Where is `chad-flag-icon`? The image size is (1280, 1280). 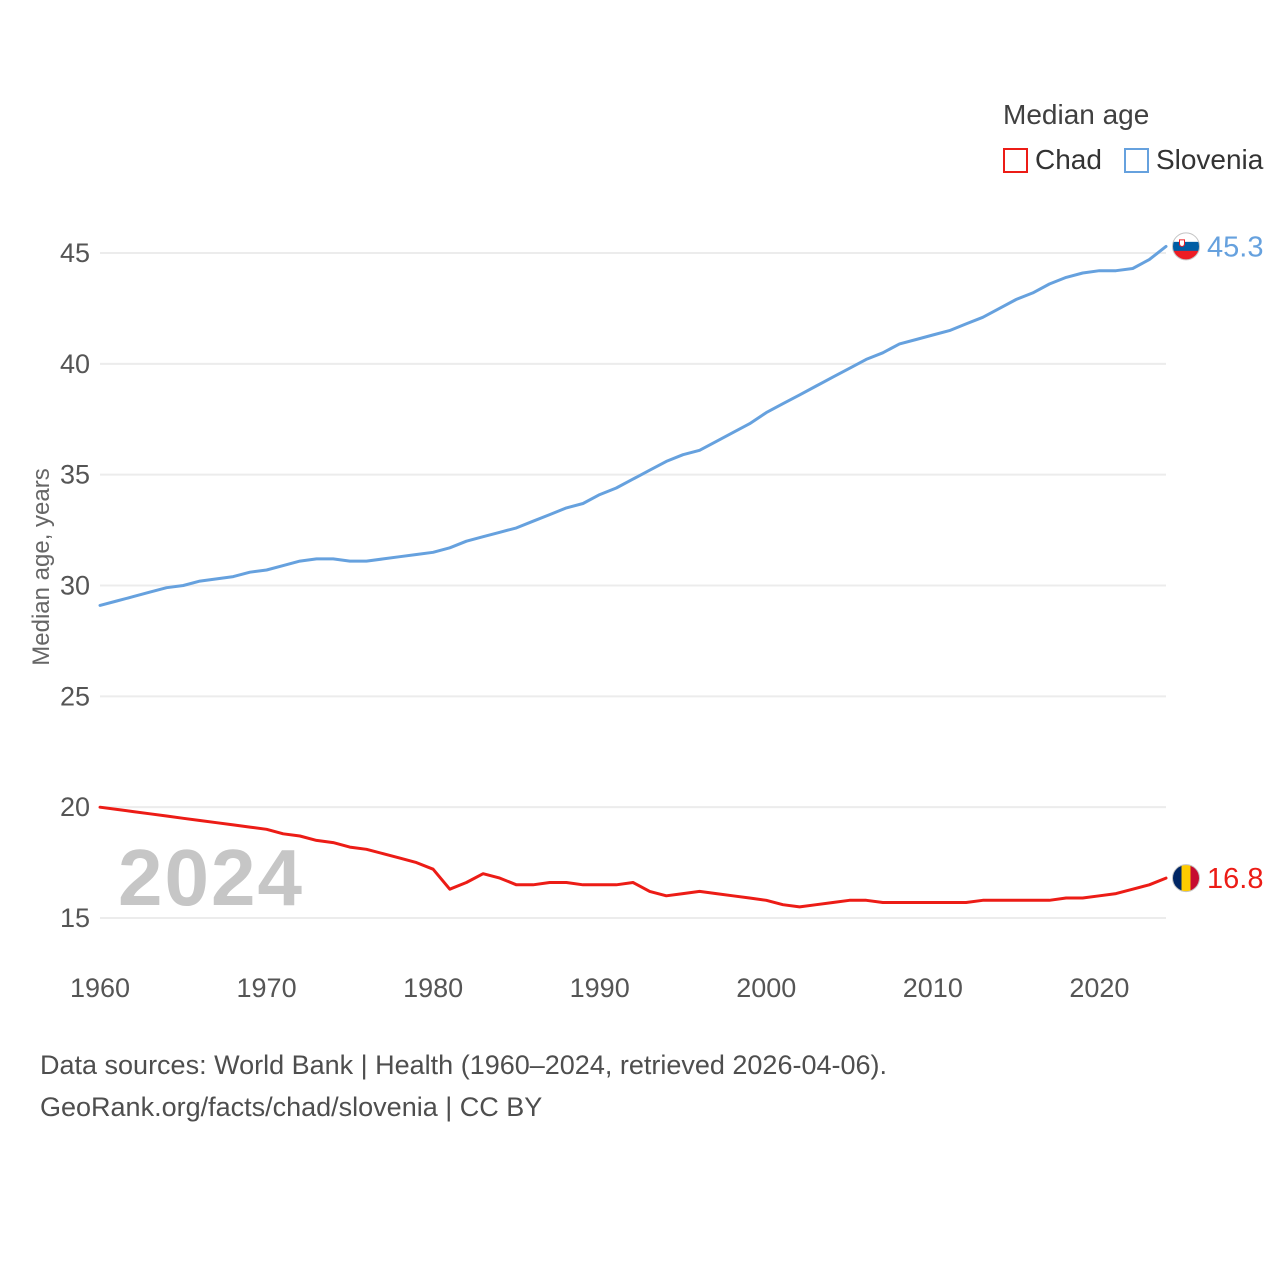
chad-flag-icon is located at coordinates (1186, 878).